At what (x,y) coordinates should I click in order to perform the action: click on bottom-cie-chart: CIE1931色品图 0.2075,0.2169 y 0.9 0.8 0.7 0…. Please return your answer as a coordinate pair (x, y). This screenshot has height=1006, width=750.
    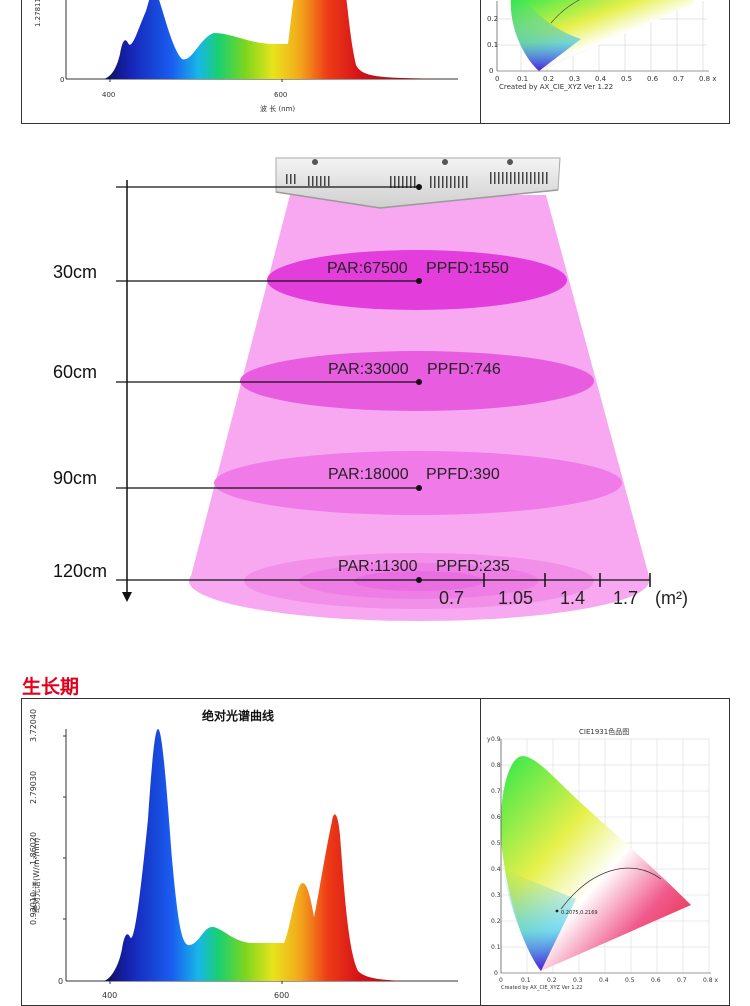
    Looking at the image, I should click on (602, 859).